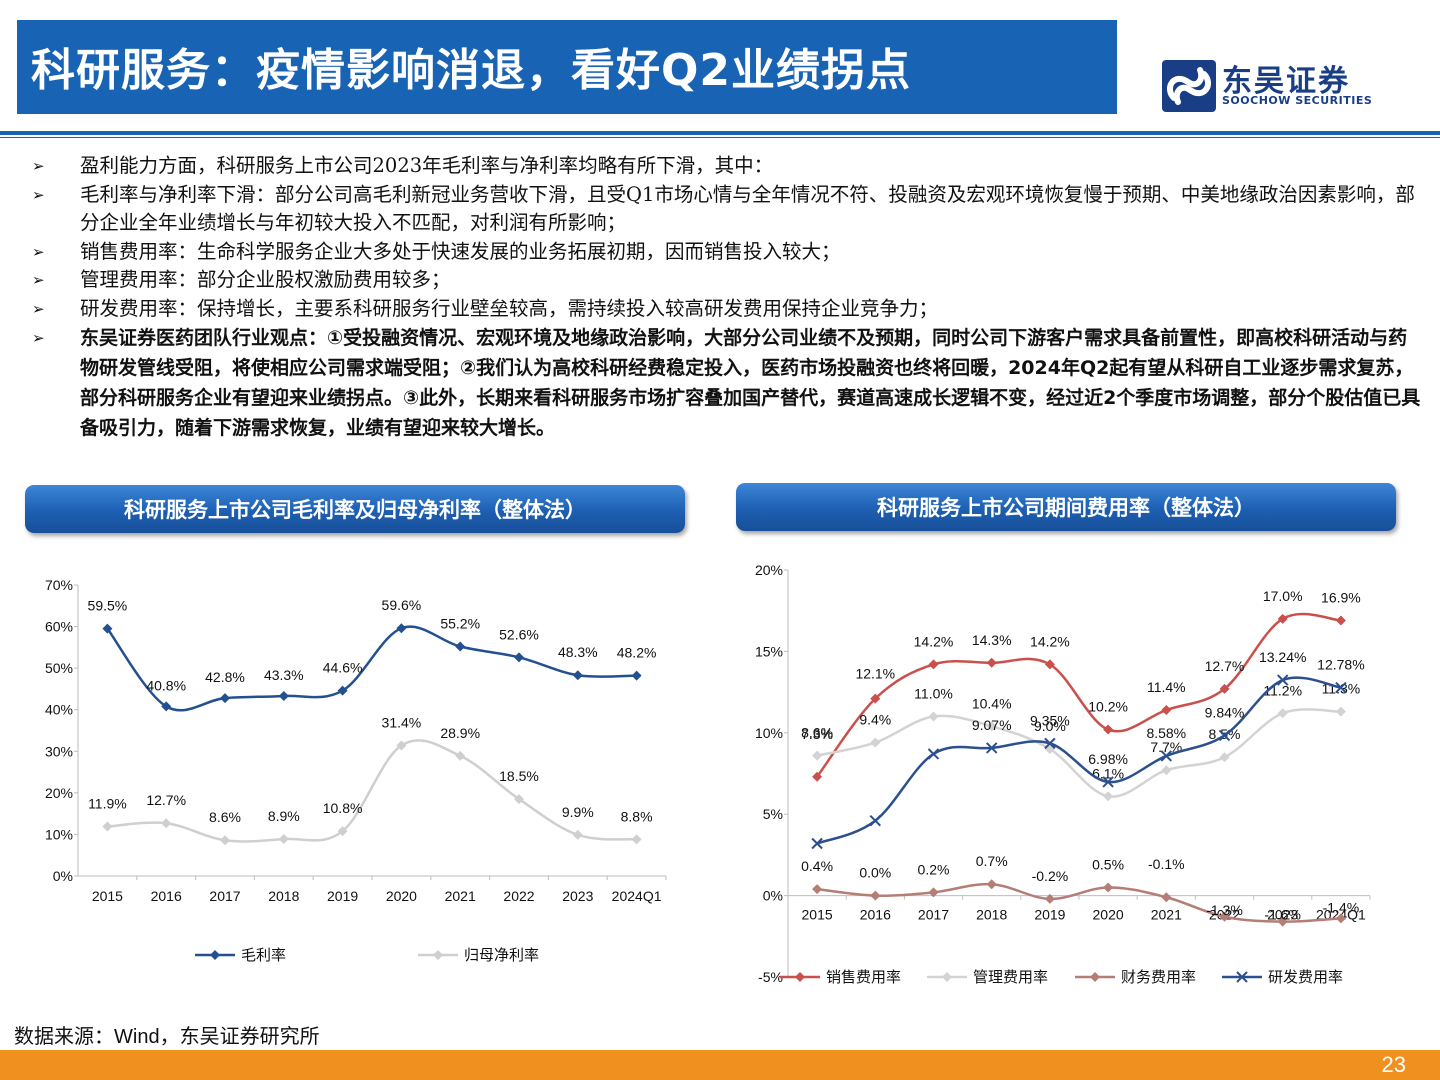  Describe the element at coordinates (225, 817) in the screenshot. I see `data-label: 8.6%` at that location.